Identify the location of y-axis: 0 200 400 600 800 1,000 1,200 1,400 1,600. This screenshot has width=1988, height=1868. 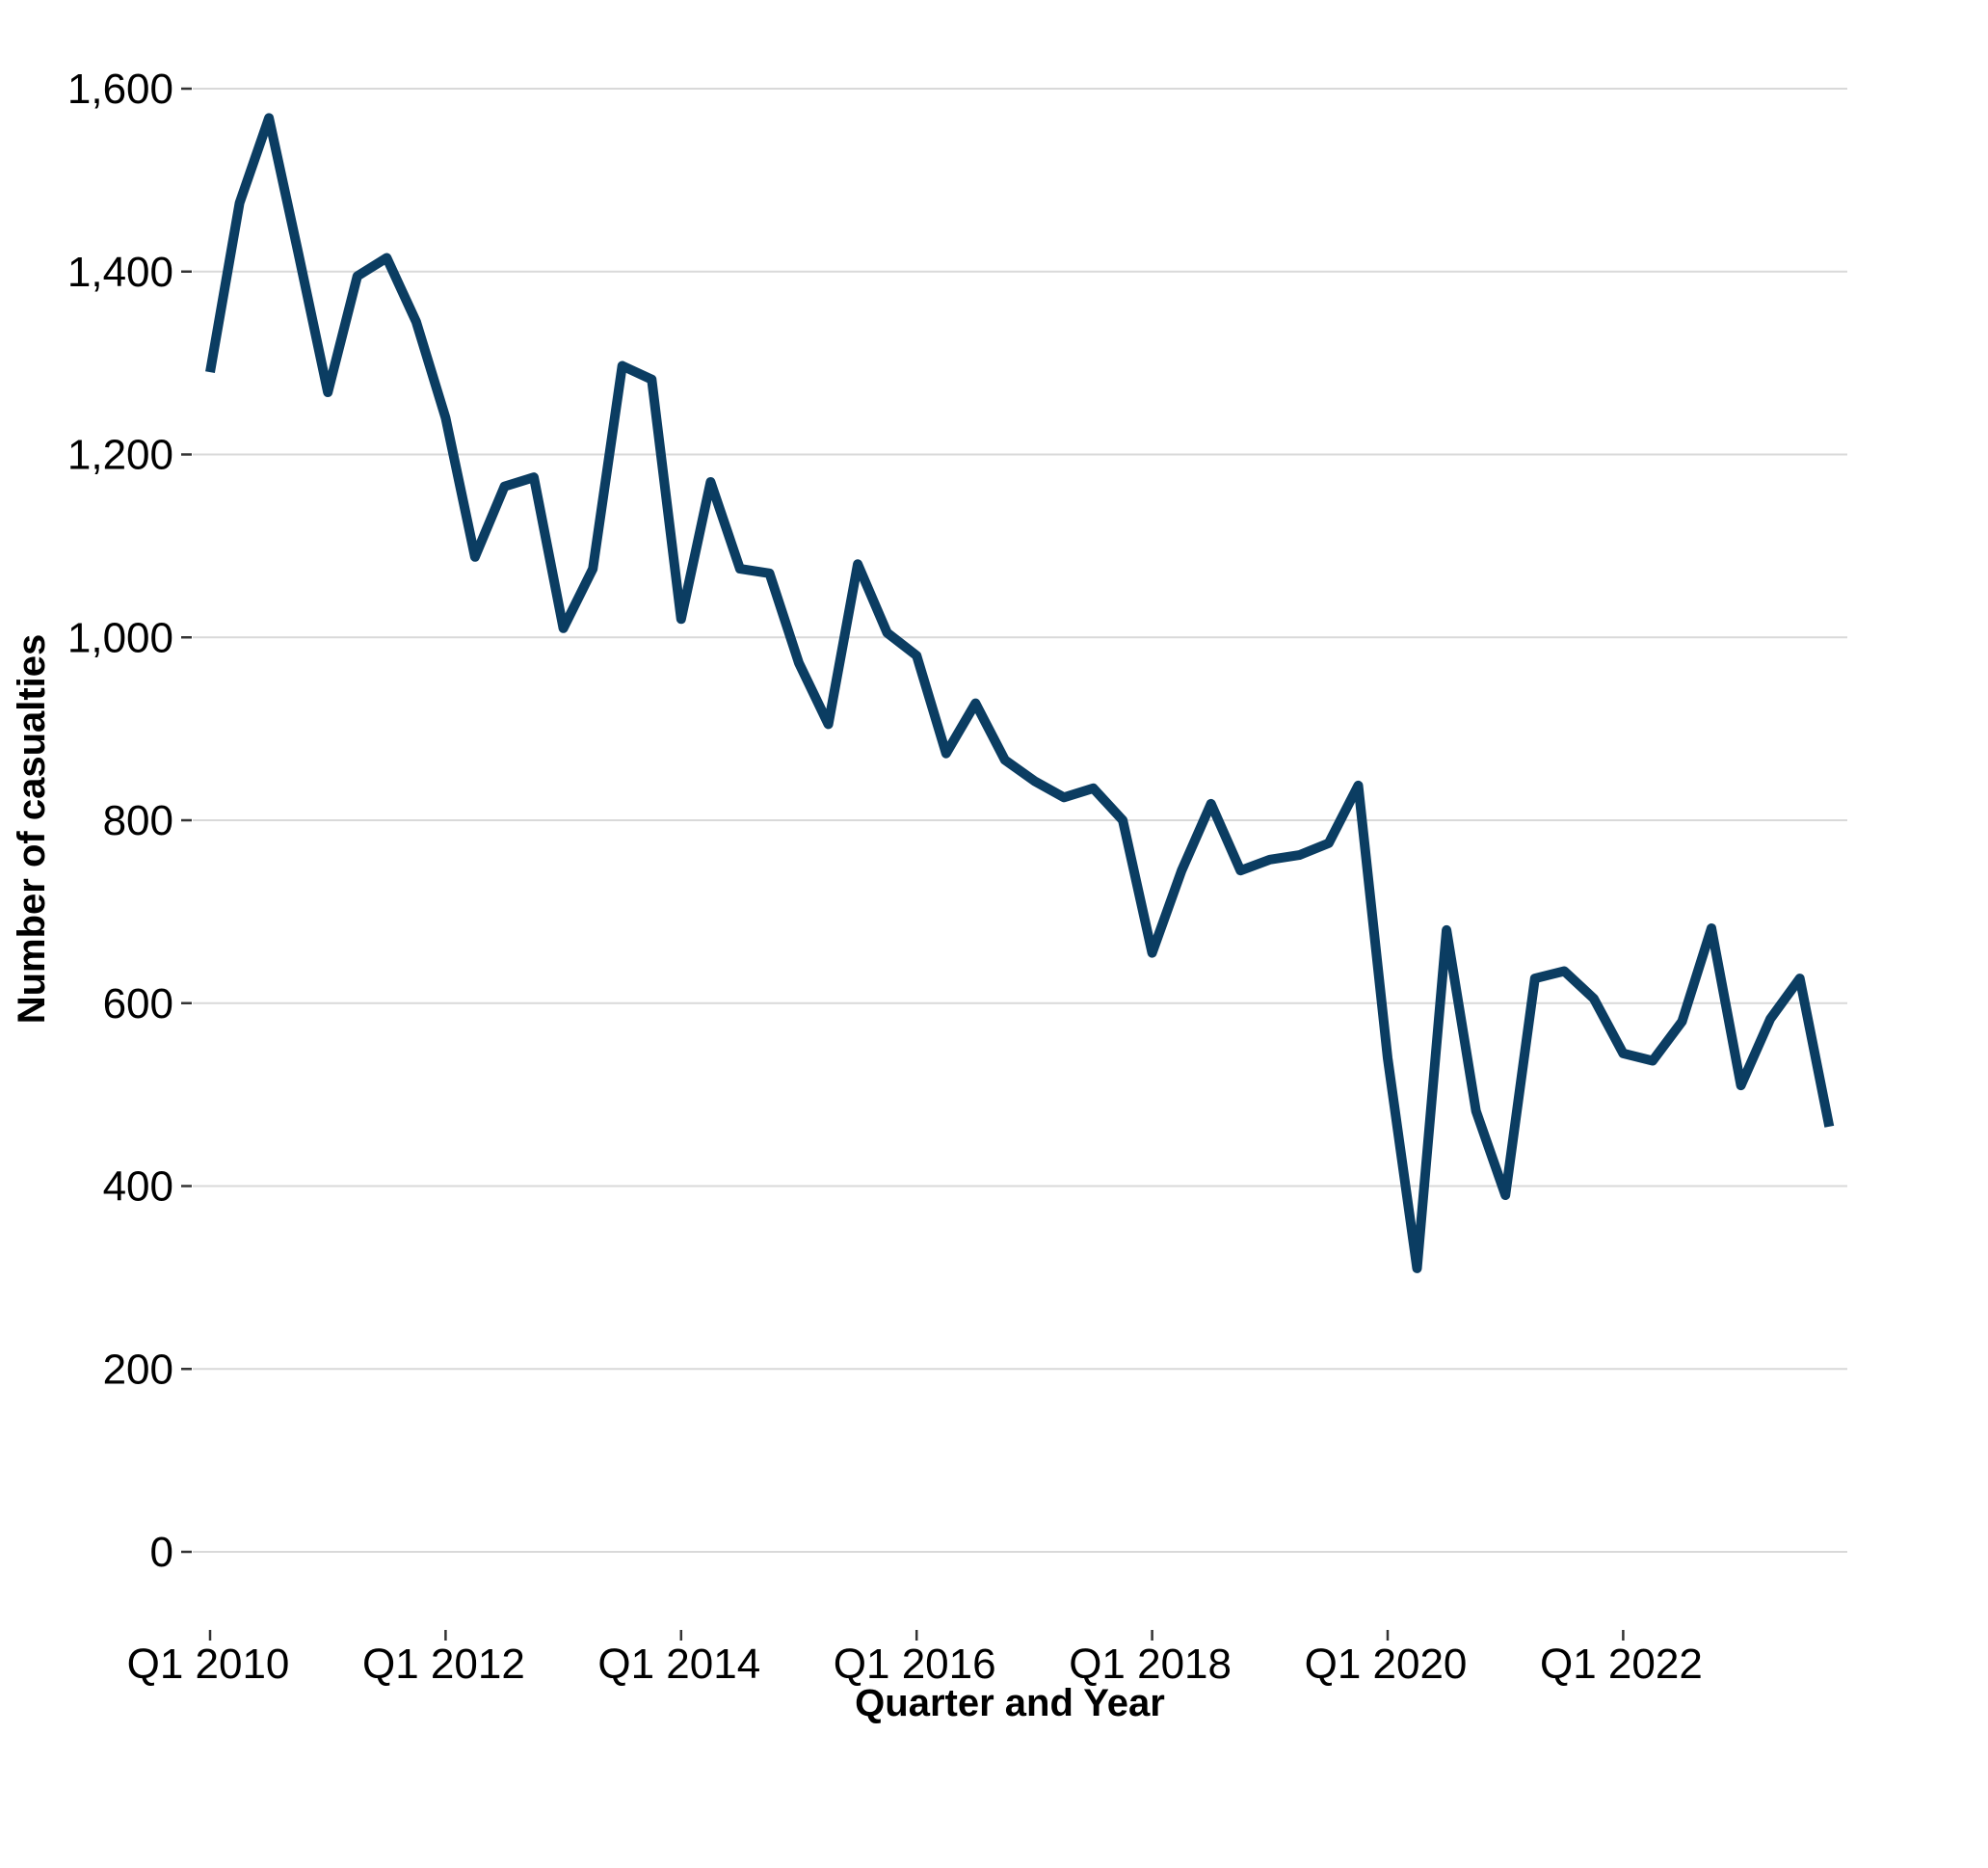
(129, 821).